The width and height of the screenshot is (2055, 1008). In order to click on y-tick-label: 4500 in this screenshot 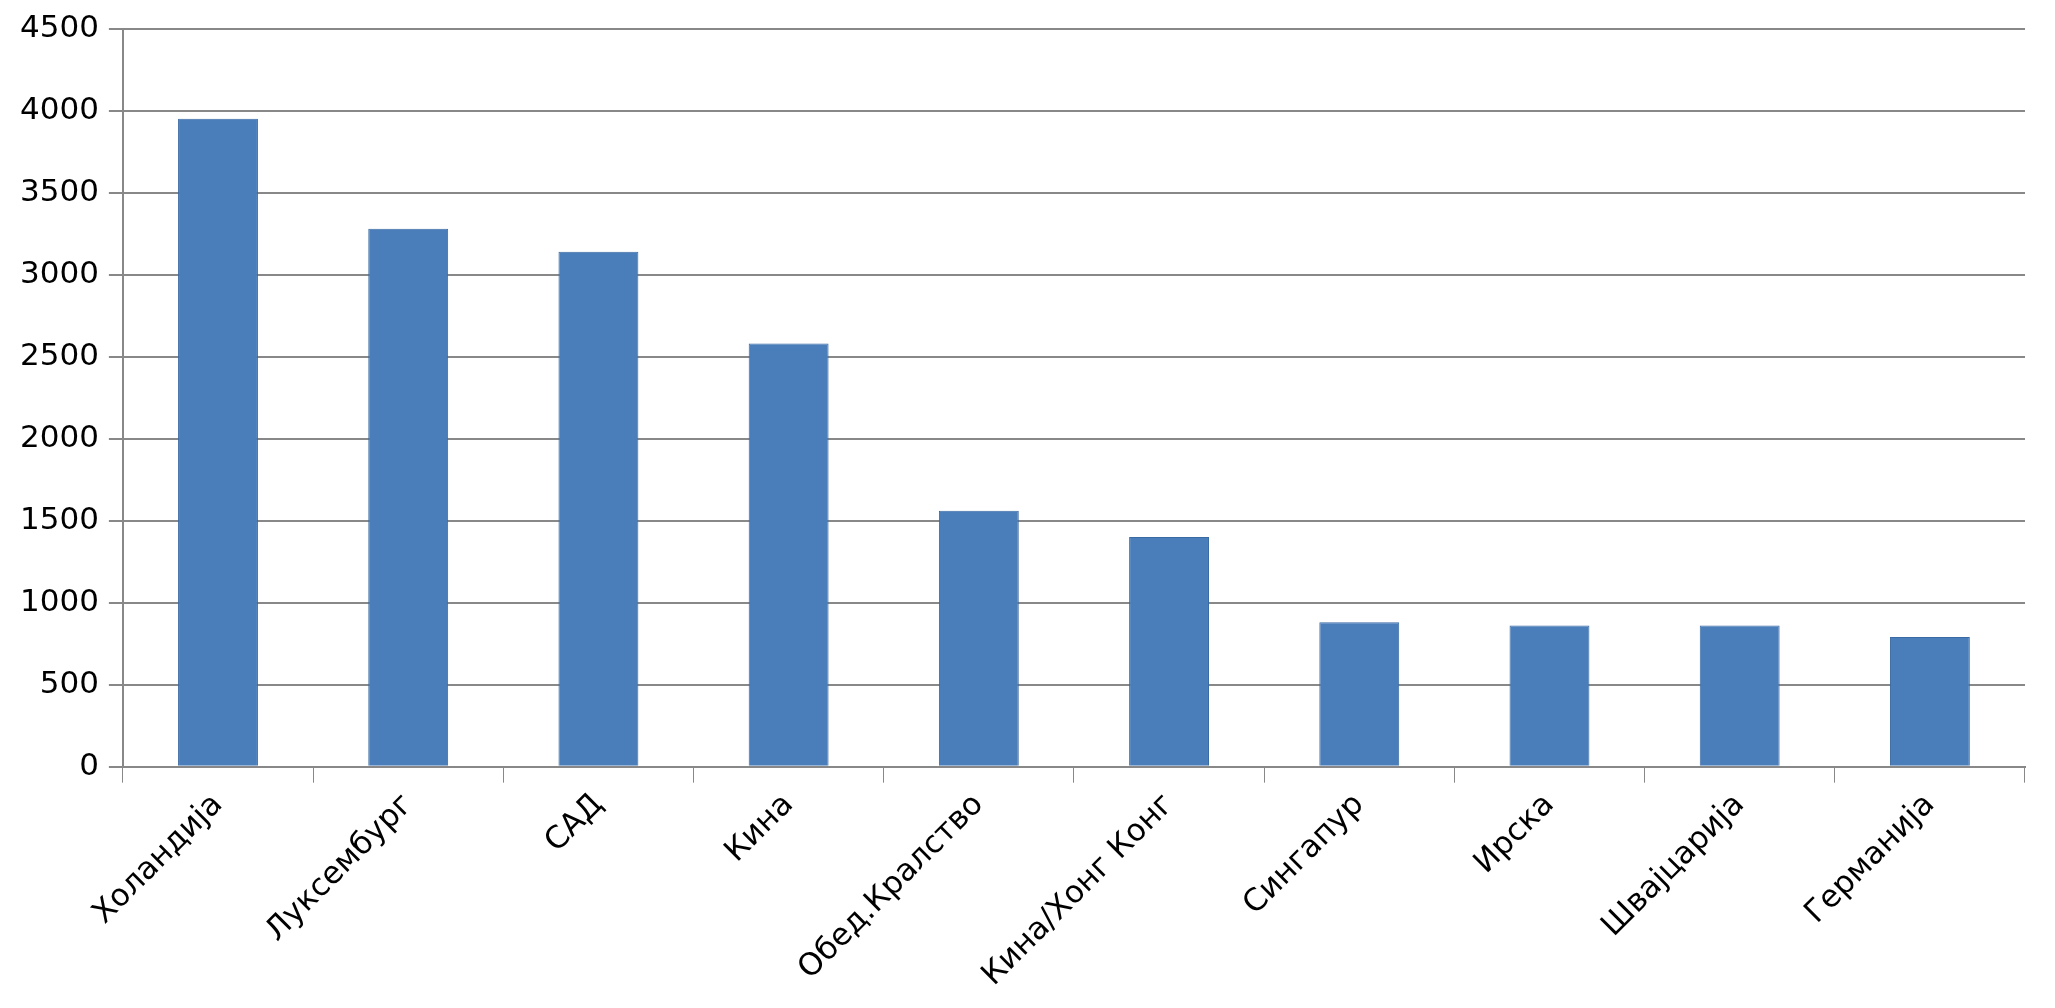, I will do `click(59, 25)`.